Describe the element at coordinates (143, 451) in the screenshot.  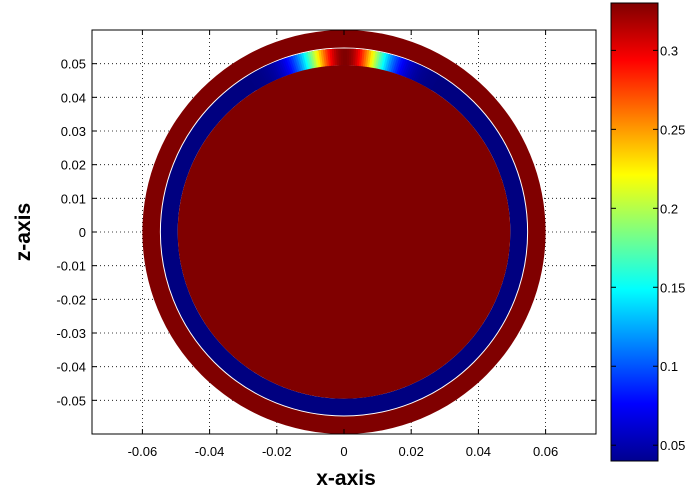
I see `x-tick-label: -0.06` at that location.